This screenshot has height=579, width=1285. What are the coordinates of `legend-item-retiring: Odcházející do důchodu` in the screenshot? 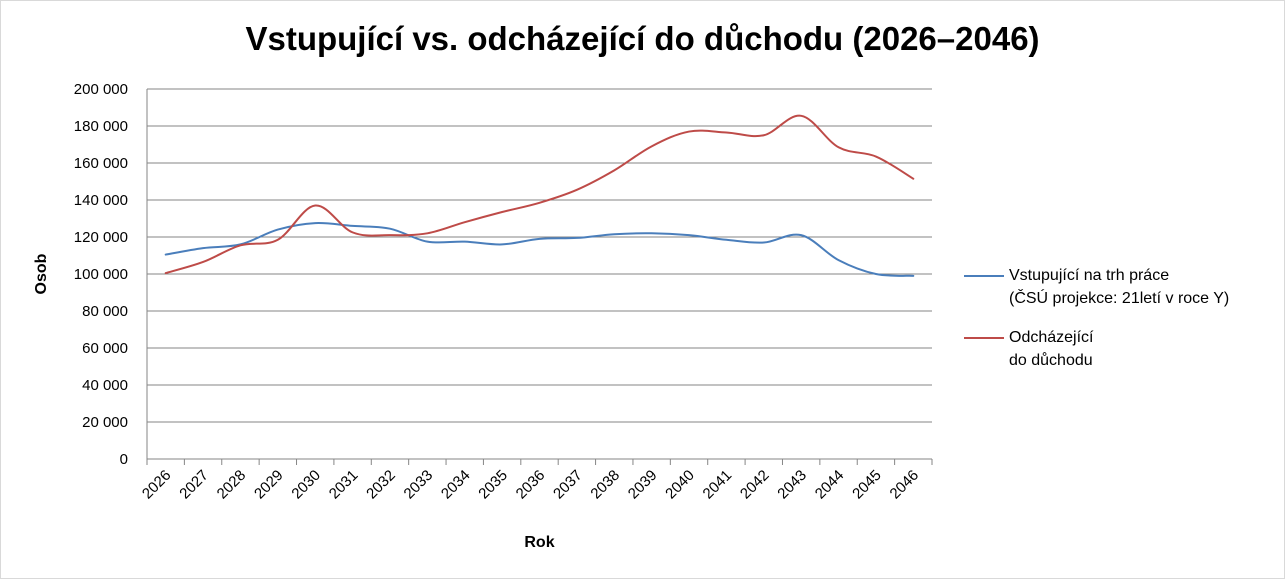 It's located at (1124, 349).